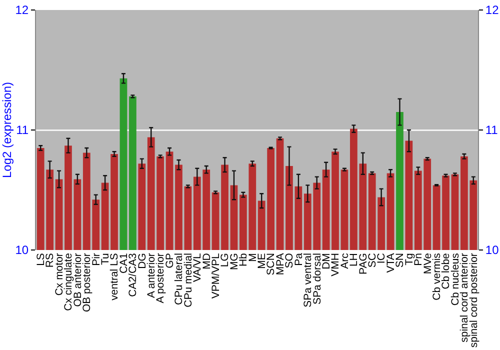 The image size is (500, 350). Describe the element at coordinates (492, 250) in the screenshot. I see `y2-tick-label: 10` at that location.